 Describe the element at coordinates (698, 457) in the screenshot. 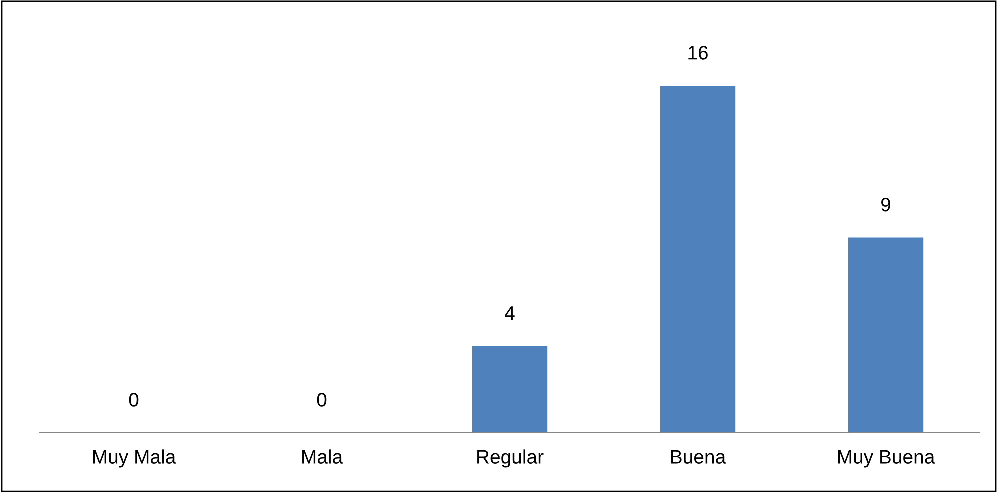

I see `x-tick-label: Buena` at that location.